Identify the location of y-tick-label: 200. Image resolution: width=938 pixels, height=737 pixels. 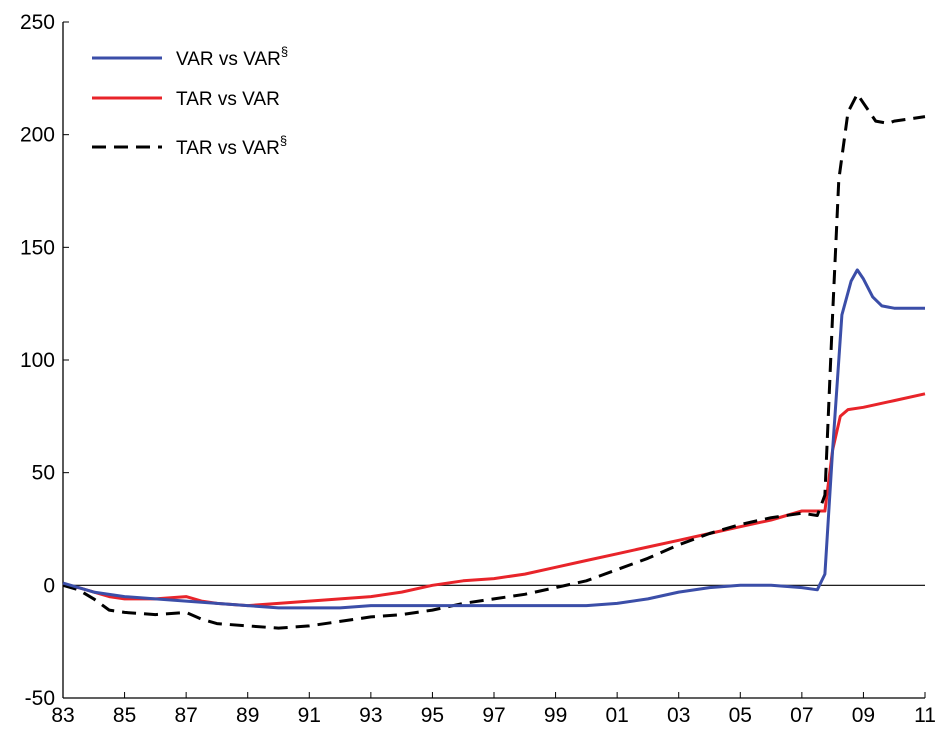
(37, 135).